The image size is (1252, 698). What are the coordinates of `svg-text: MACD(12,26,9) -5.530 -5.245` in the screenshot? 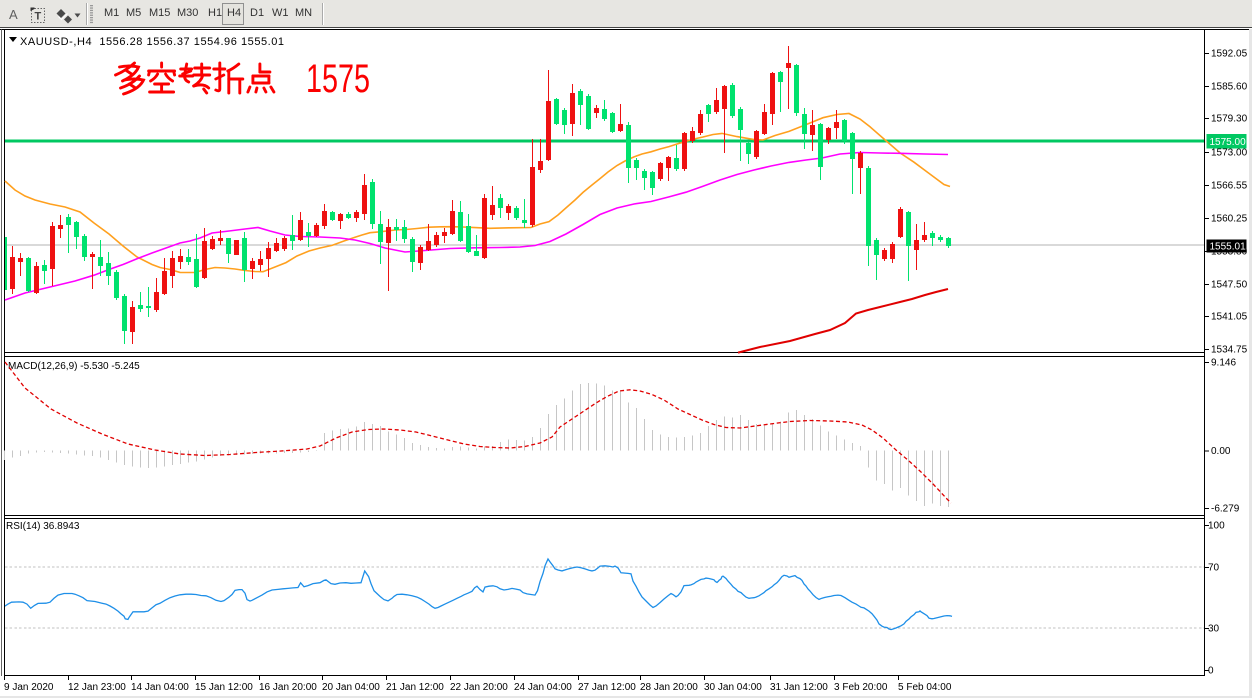 It's located at (74, 366).